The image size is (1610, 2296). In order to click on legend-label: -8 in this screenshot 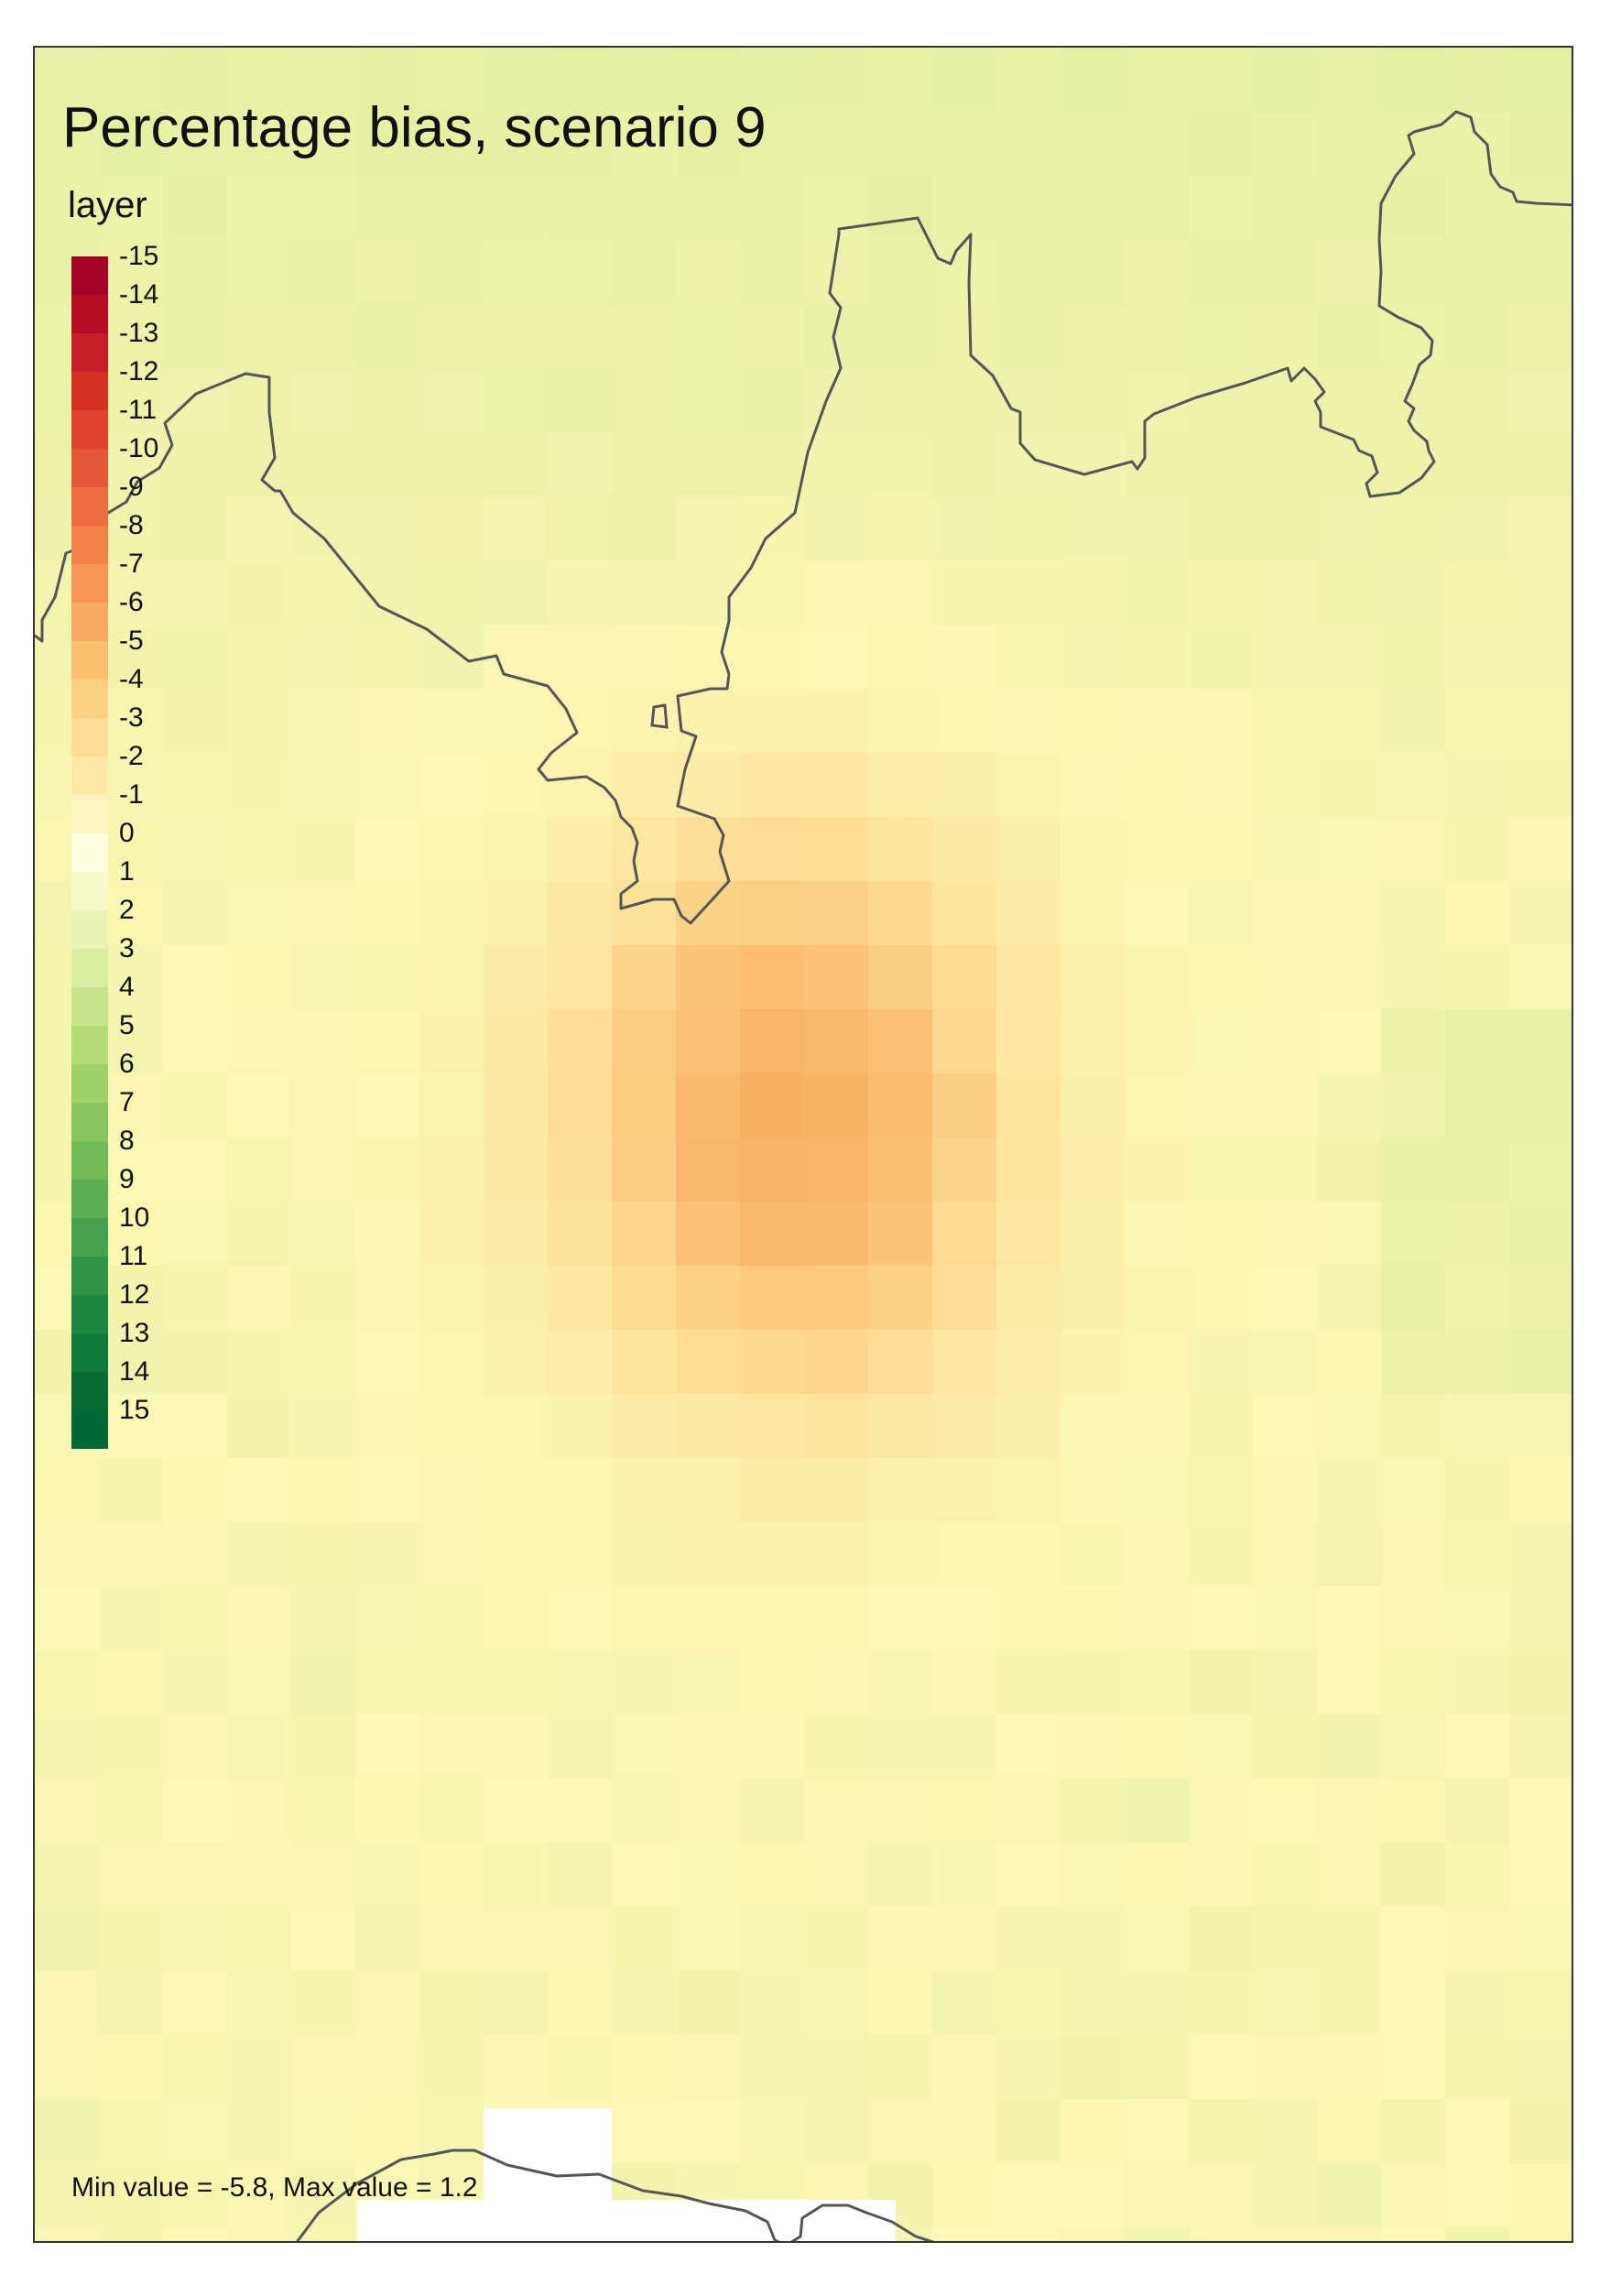, I will do `click(132, 525)`.